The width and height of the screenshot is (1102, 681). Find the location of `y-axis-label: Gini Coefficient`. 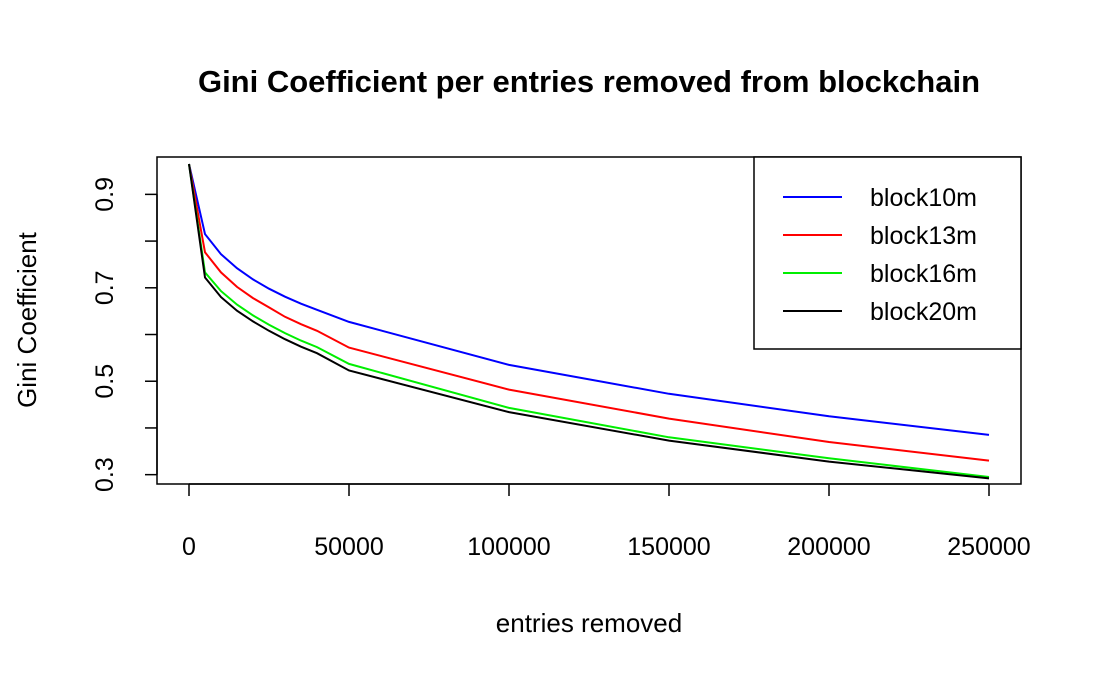

y-axis-label: Gini Coefficient is located at coordinates (27, 319).